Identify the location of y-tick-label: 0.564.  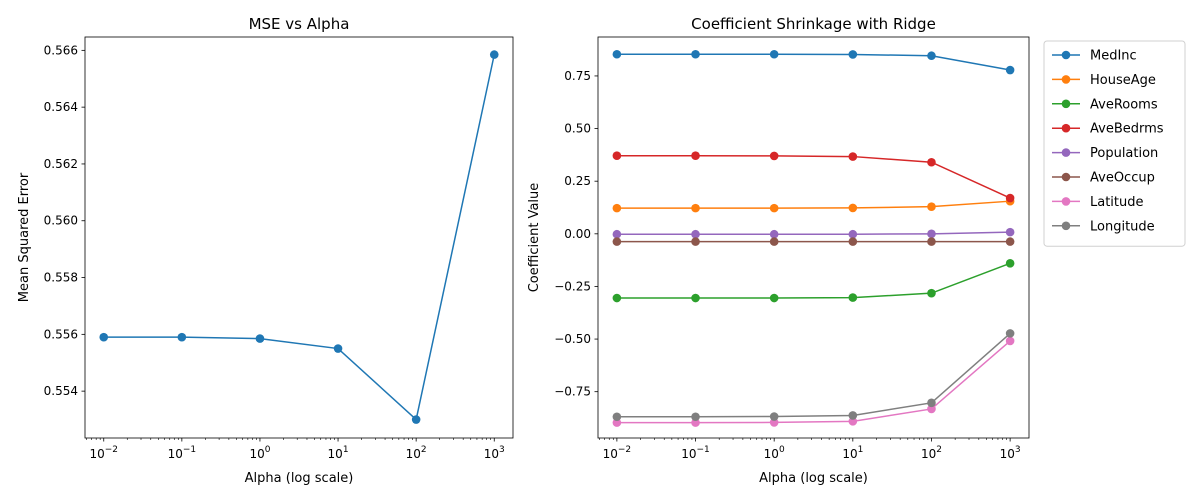
(61, 107).